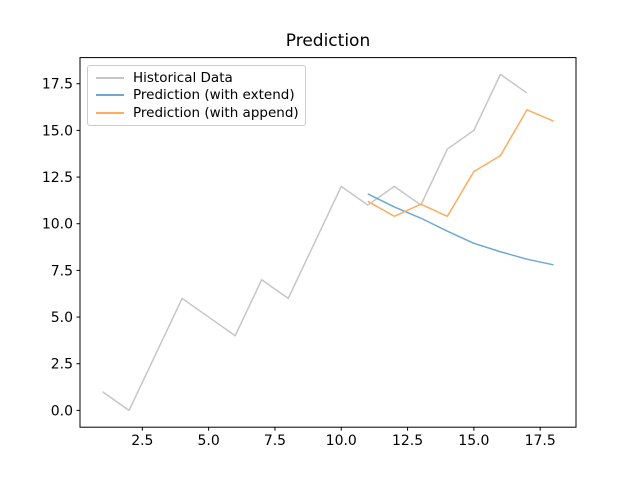  I want to click on chart-title: Prediction, so click(328, 41).